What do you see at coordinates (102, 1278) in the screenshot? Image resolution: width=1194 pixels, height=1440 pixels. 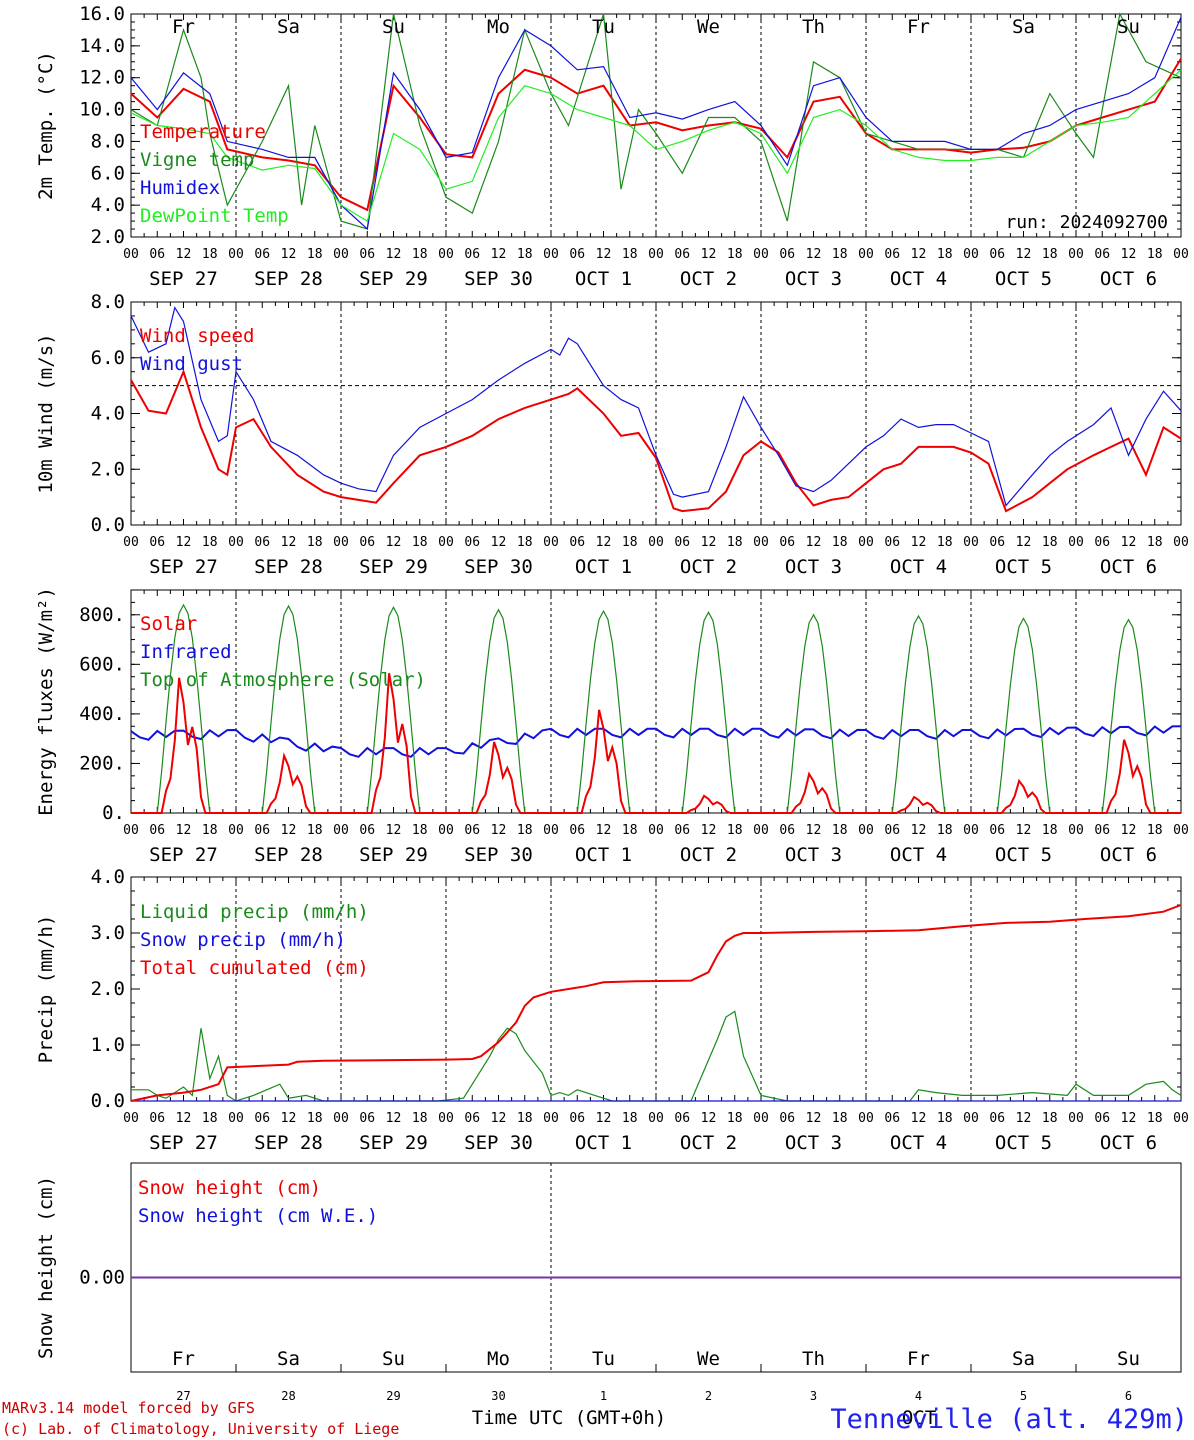 I see `y-tick-label: 0.00` at bounding box center [102, 1278].